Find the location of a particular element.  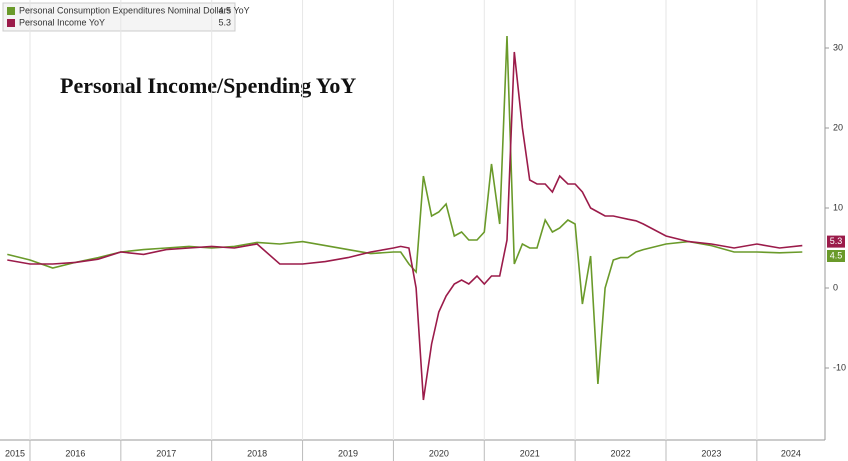

y-tick-label: 30 is located at coordinates (838, 47).